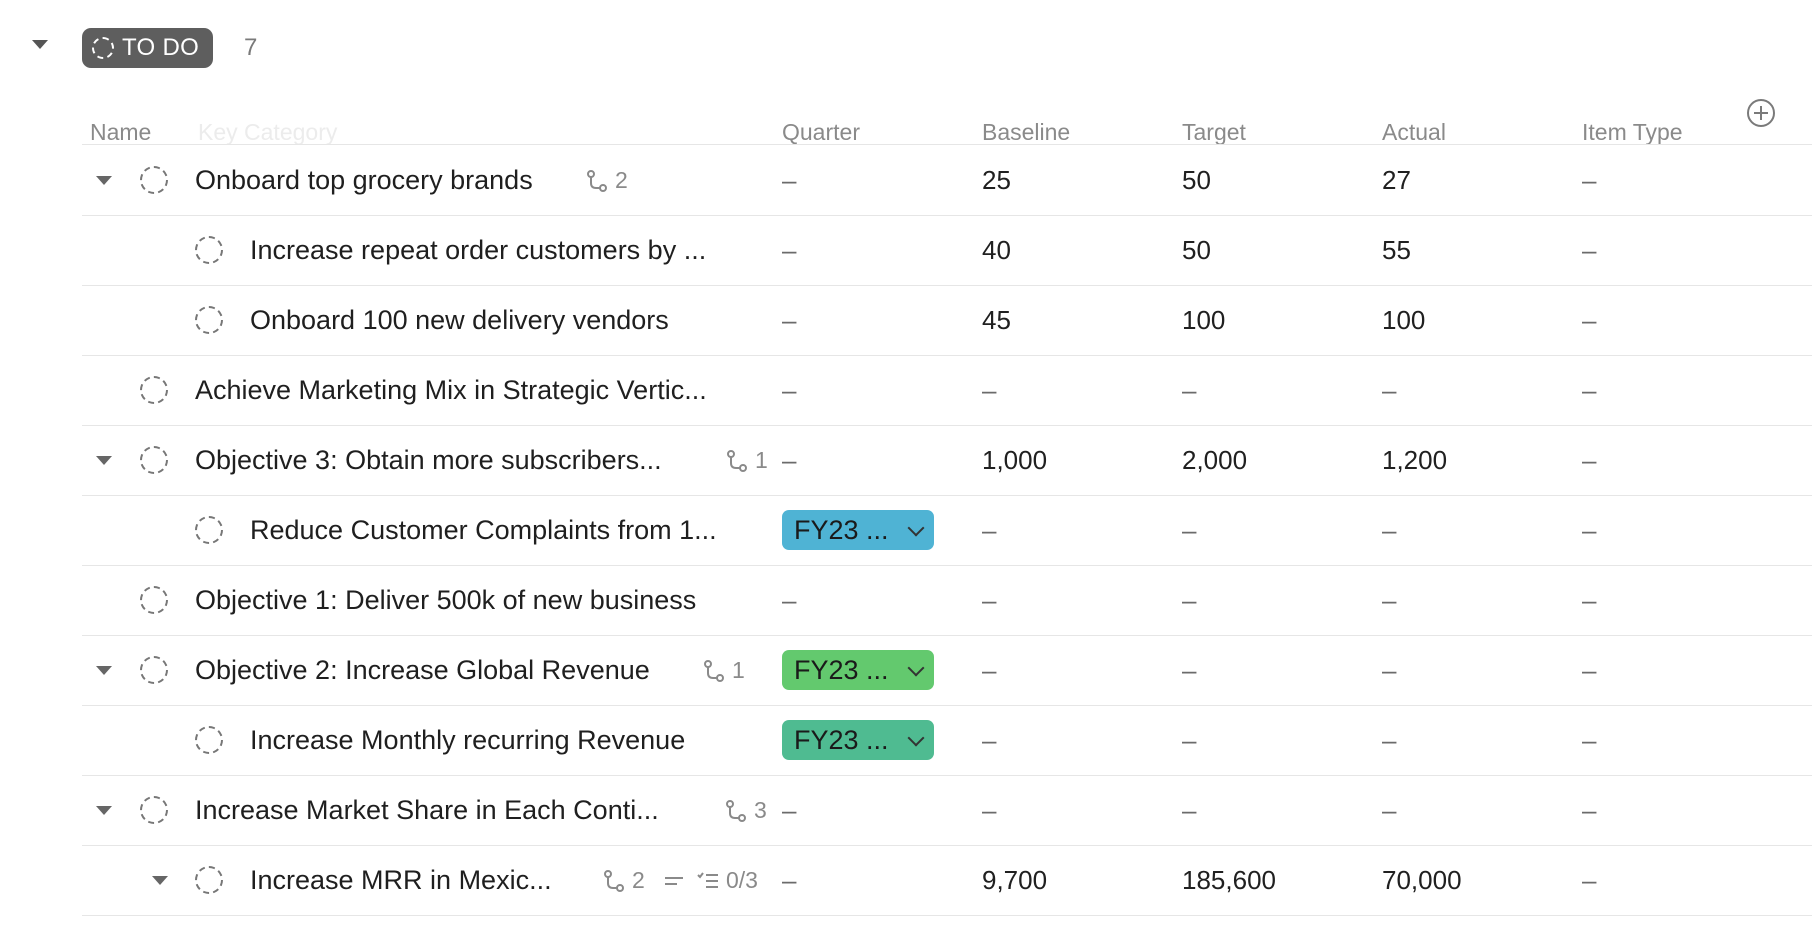 Image resolution: width=1812 pixels, height=932 pixels. What do you see at coordinates (727, 880) in the screenshot?
I see `checklist-indicator: 0/3` at bounding box center [727, 880].